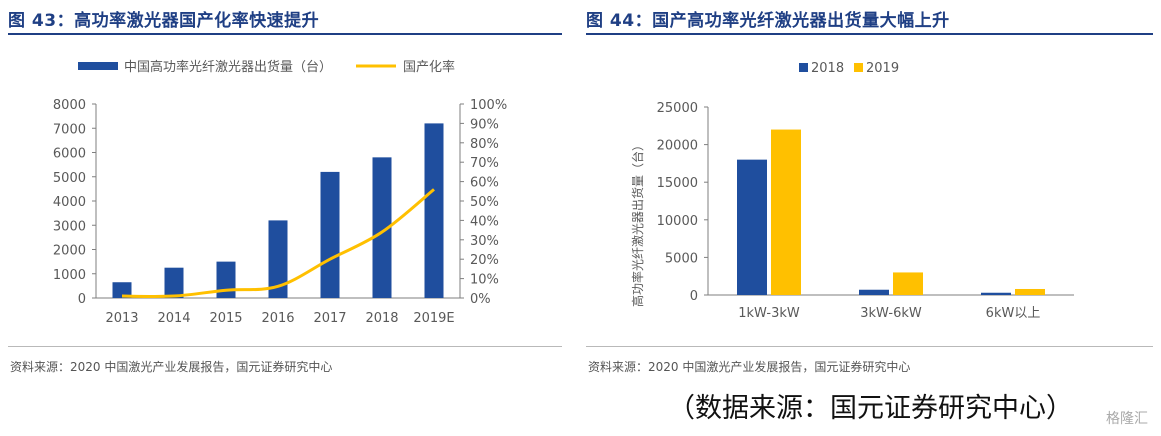 Image resolution: width=1161 pixels, height=436 pixels. I want to click on y-tick-label: 10000, so click(677, 221).